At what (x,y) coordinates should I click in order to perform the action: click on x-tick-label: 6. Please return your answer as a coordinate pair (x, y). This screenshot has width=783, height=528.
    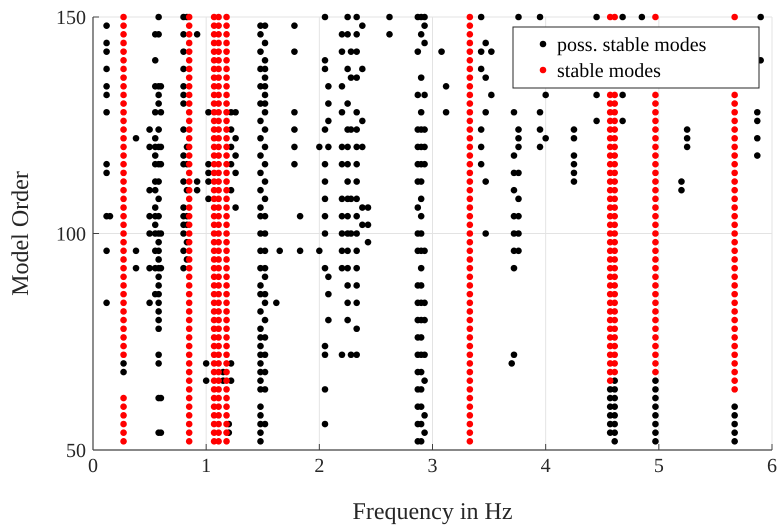
    Looking at the image, I should click on (772, 466).